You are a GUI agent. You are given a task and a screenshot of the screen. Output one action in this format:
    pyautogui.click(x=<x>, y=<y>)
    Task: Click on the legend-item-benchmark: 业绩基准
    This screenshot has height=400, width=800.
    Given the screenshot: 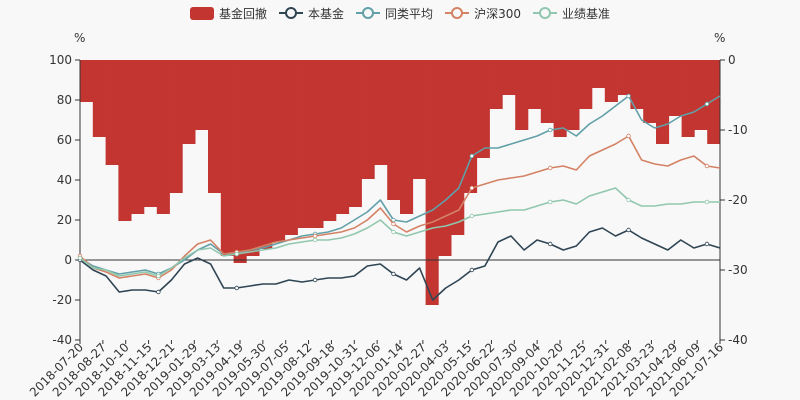 What is the action you would take?
    pyautogui.click(x=571, y=13)
    